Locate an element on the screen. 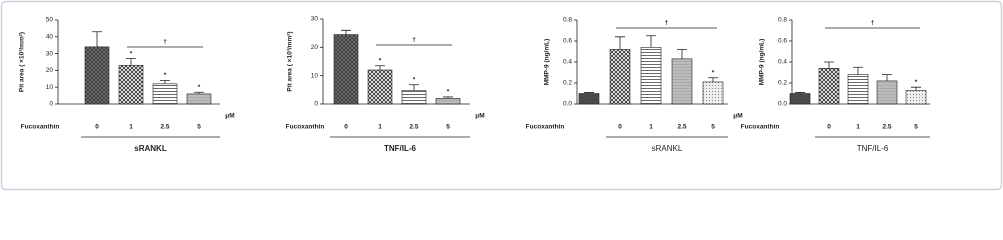 The height and width of the screenshot is (240, 1003). y-tick-label: 50 is located at coordinates (50, 20).